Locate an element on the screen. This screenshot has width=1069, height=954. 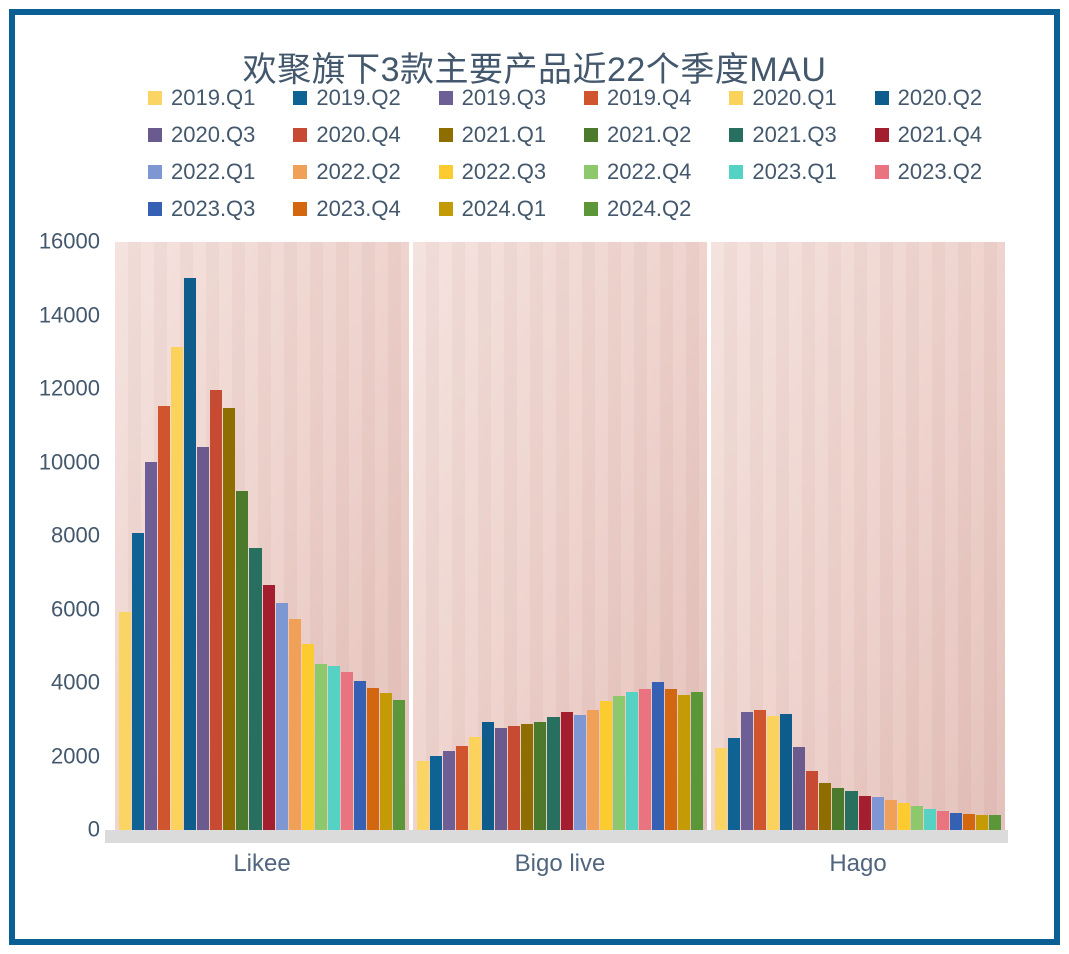
category-axis-labels: Likee Bigo live Hago is located at coordinates (560, 864).